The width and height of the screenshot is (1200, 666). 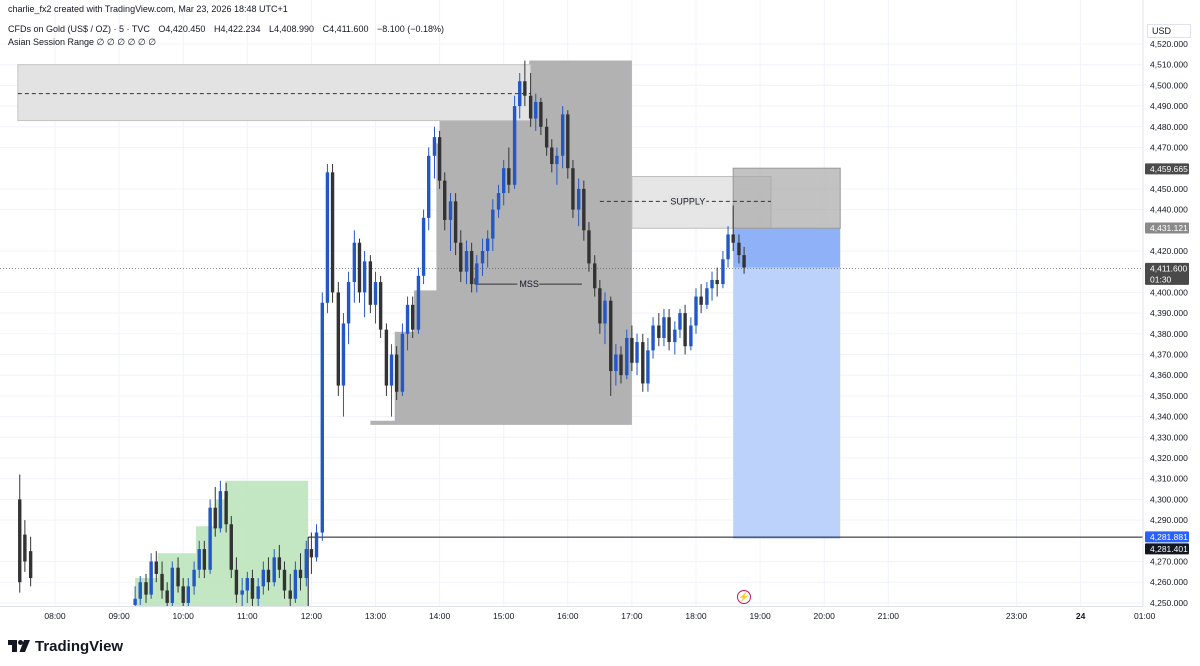 I want to click on time-tick-label: 10:00, so click(x=184, y=616).